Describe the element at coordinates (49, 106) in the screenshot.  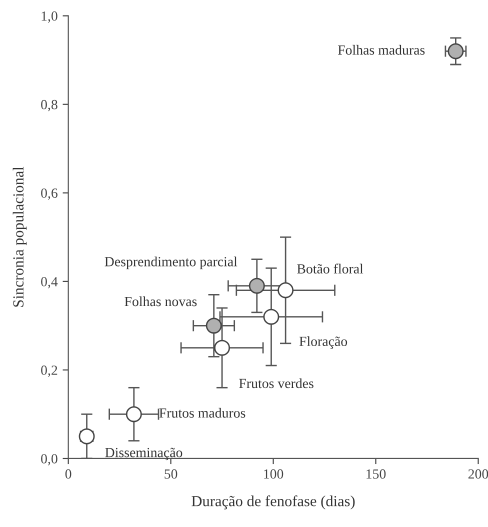
I see `y-tick-label: 0,8` at that location.